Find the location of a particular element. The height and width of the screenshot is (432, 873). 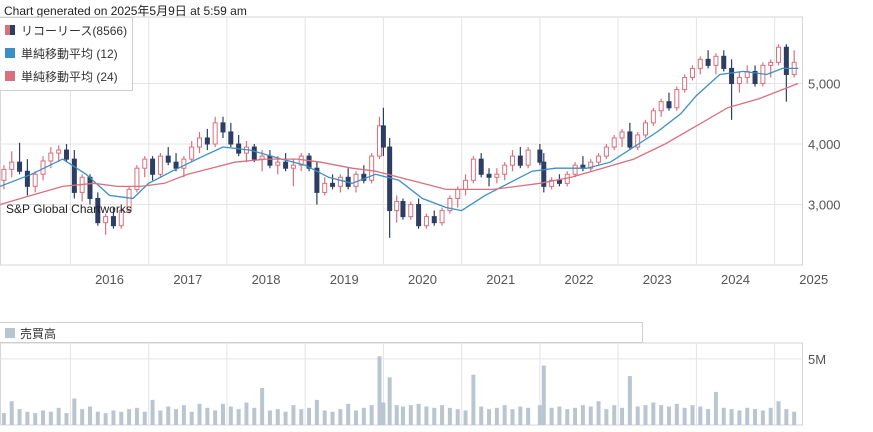

legend-label-ma12: 単純移動平均 (12) is located at coordinates (69, 53).